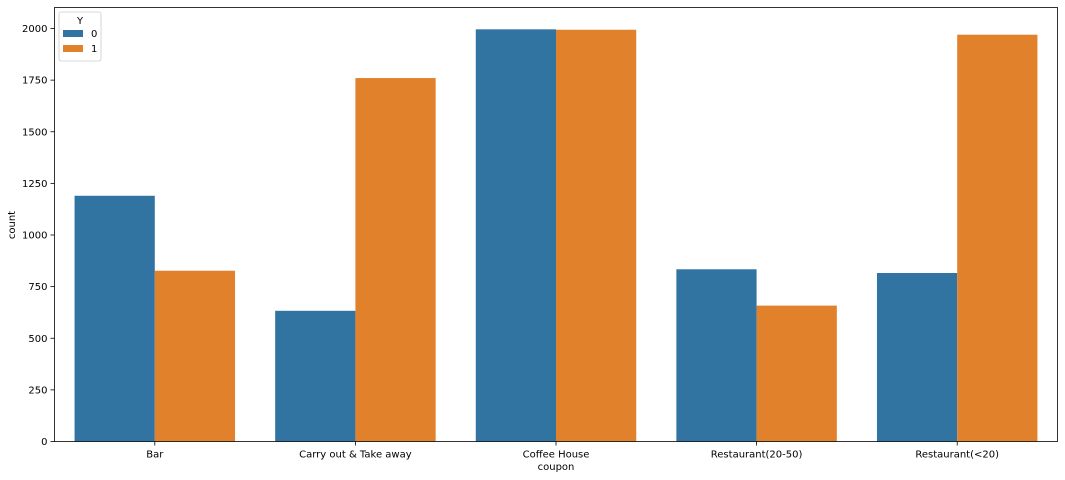 The image size is (1065, 480). What do you see at coordinates (44, 442) in the screenshot?
I see `y-tick-label-0: 0` at bounding box center [44, 442].